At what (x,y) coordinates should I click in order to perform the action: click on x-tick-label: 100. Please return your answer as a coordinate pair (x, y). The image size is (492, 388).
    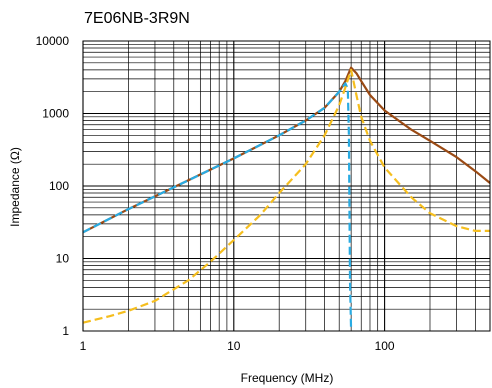
    Looking at the image, I should click on (385, 346).